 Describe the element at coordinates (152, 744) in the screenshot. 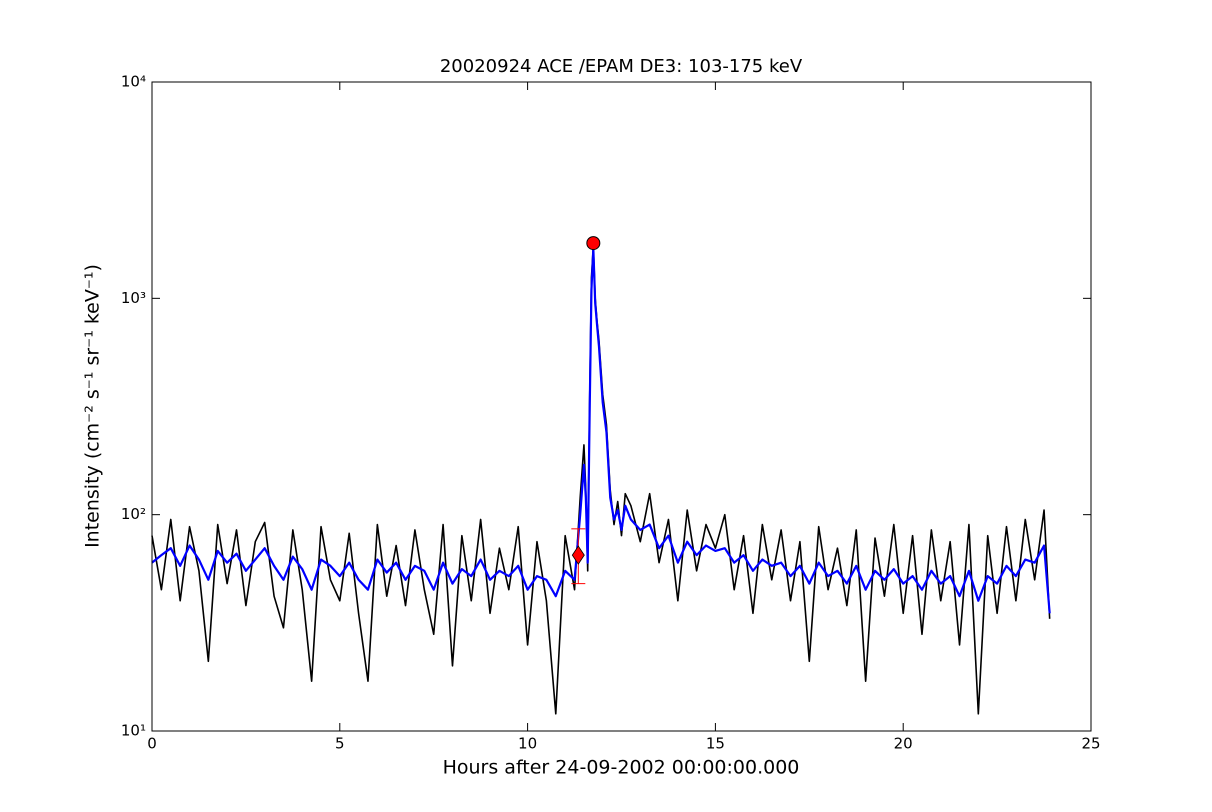

I see `x-tick-label: 0` at that location.